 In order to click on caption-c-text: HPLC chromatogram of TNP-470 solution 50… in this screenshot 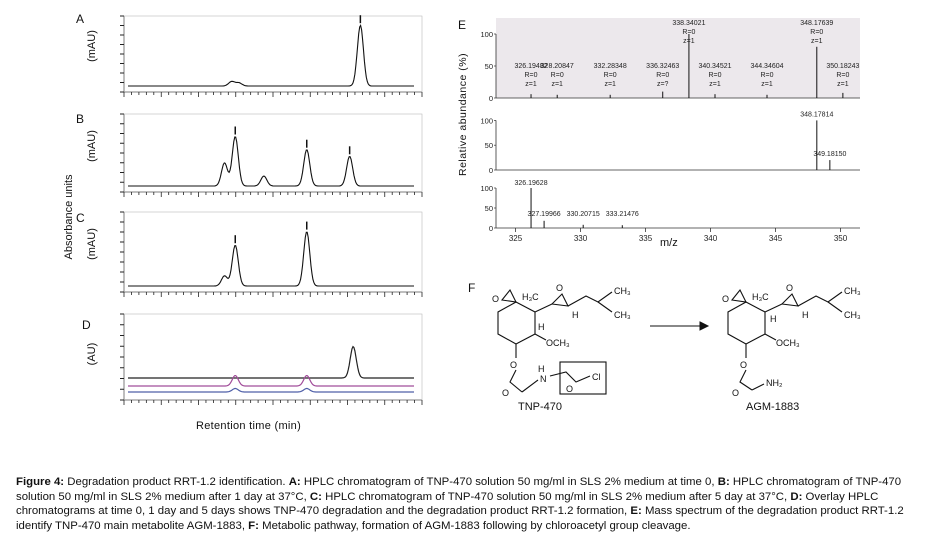, I will do `click(556, 496)`.